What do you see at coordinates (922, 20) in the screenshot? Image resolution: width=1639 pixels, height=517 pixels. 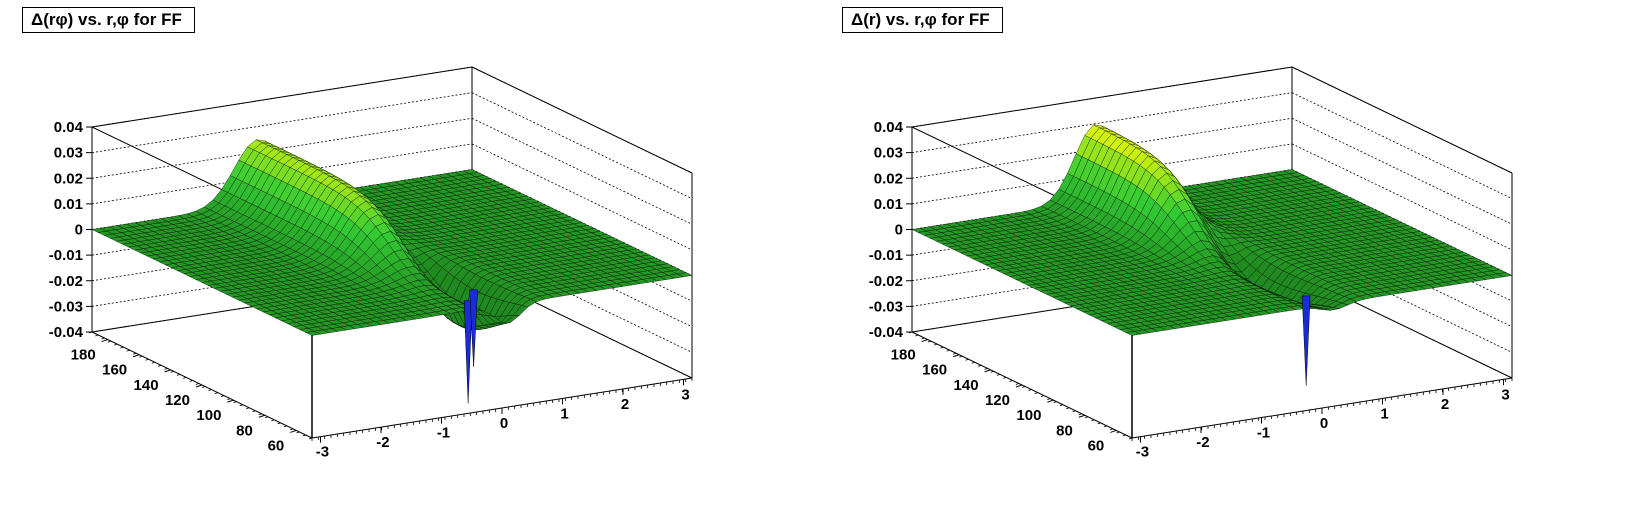 I see `plot-title: Δ(r) vs. r,φ for FF` at bounding box center [922, 20].